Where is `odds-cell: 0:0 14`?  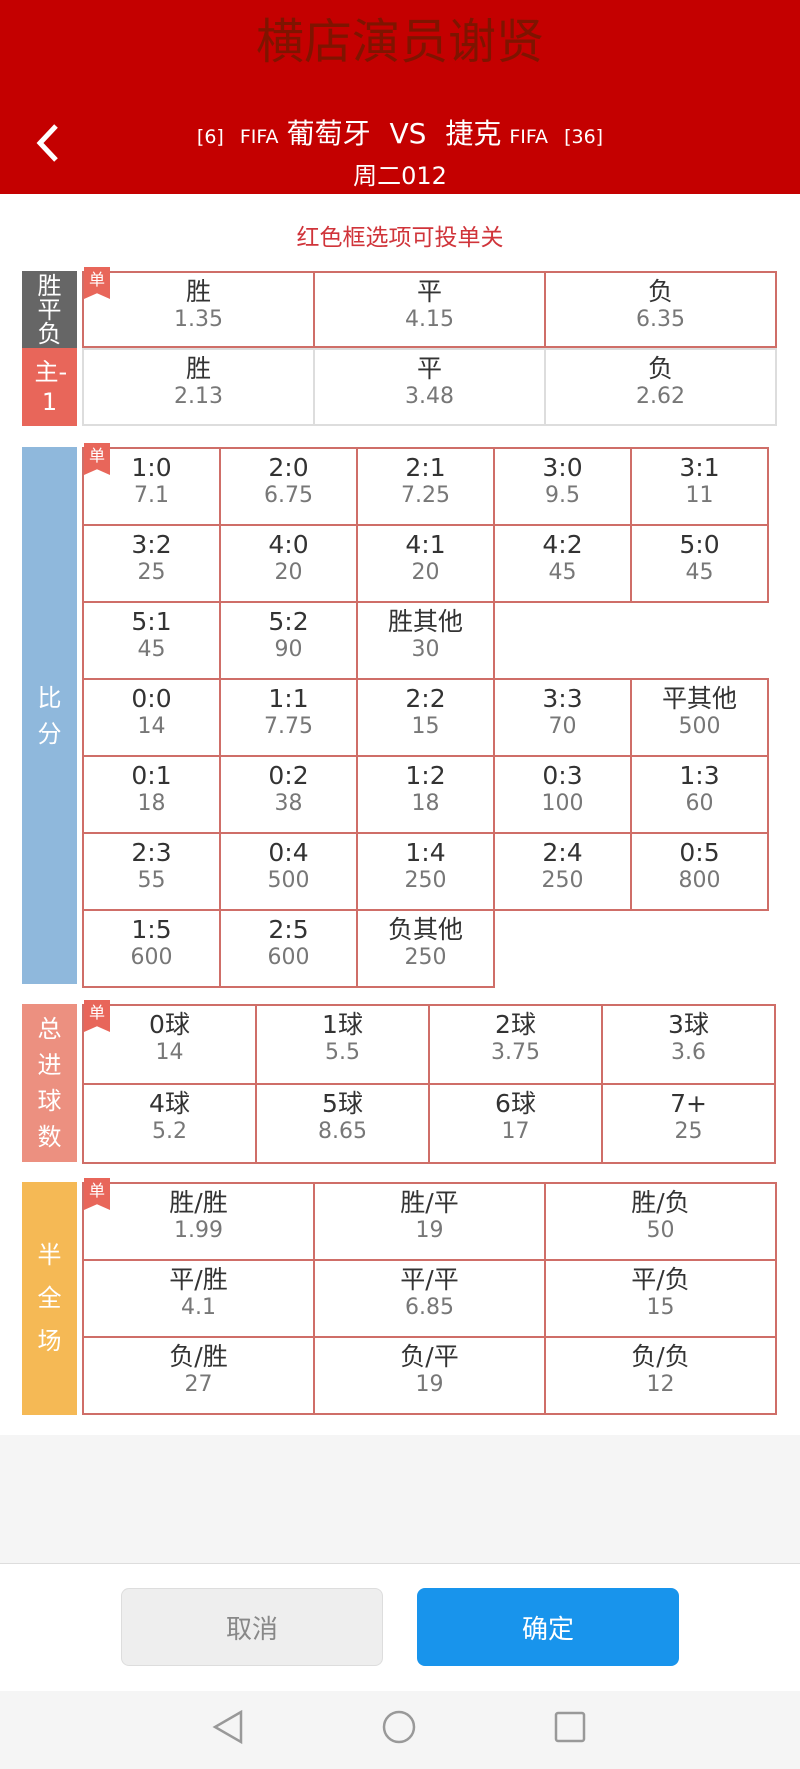 odds-cell: 0:0 14 is located at coordinates (151, 717).